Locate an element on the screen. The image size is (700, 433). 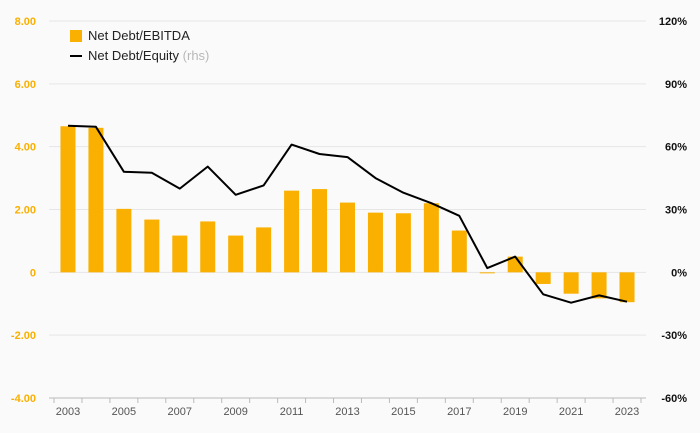
y-left-tick-label: 4.00 is located at coordinates (25, 148).